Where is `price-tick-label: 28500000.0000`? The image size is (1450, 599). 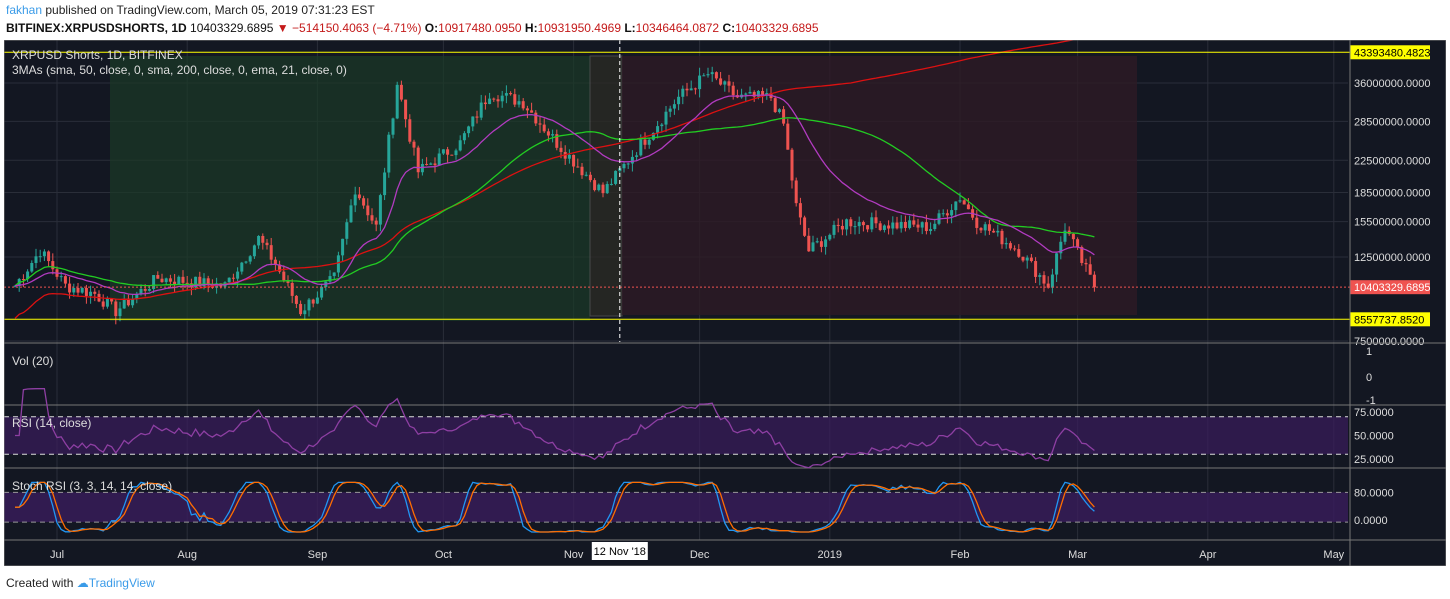 price-tick-label: 28500000.0000 is located at coordinates (1392, 122).